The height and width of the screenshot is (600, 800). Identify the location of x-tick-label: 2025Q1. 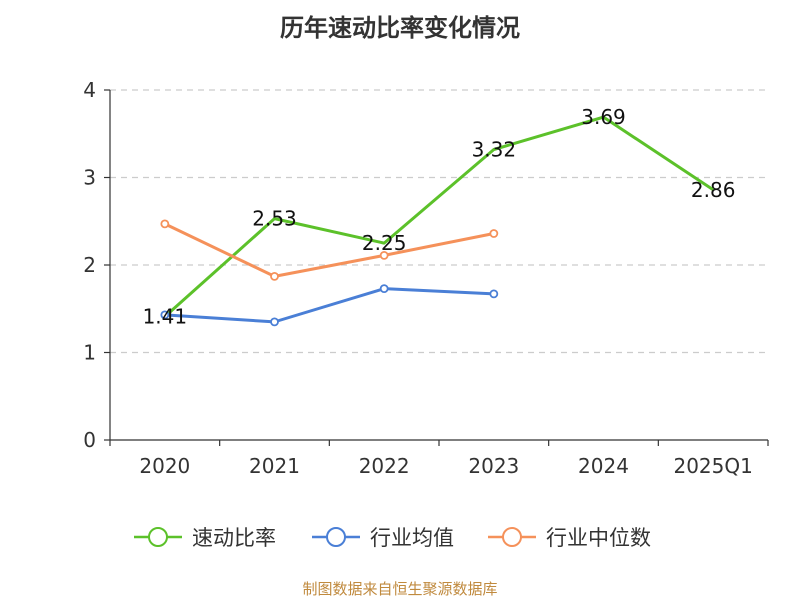
(712, 466).